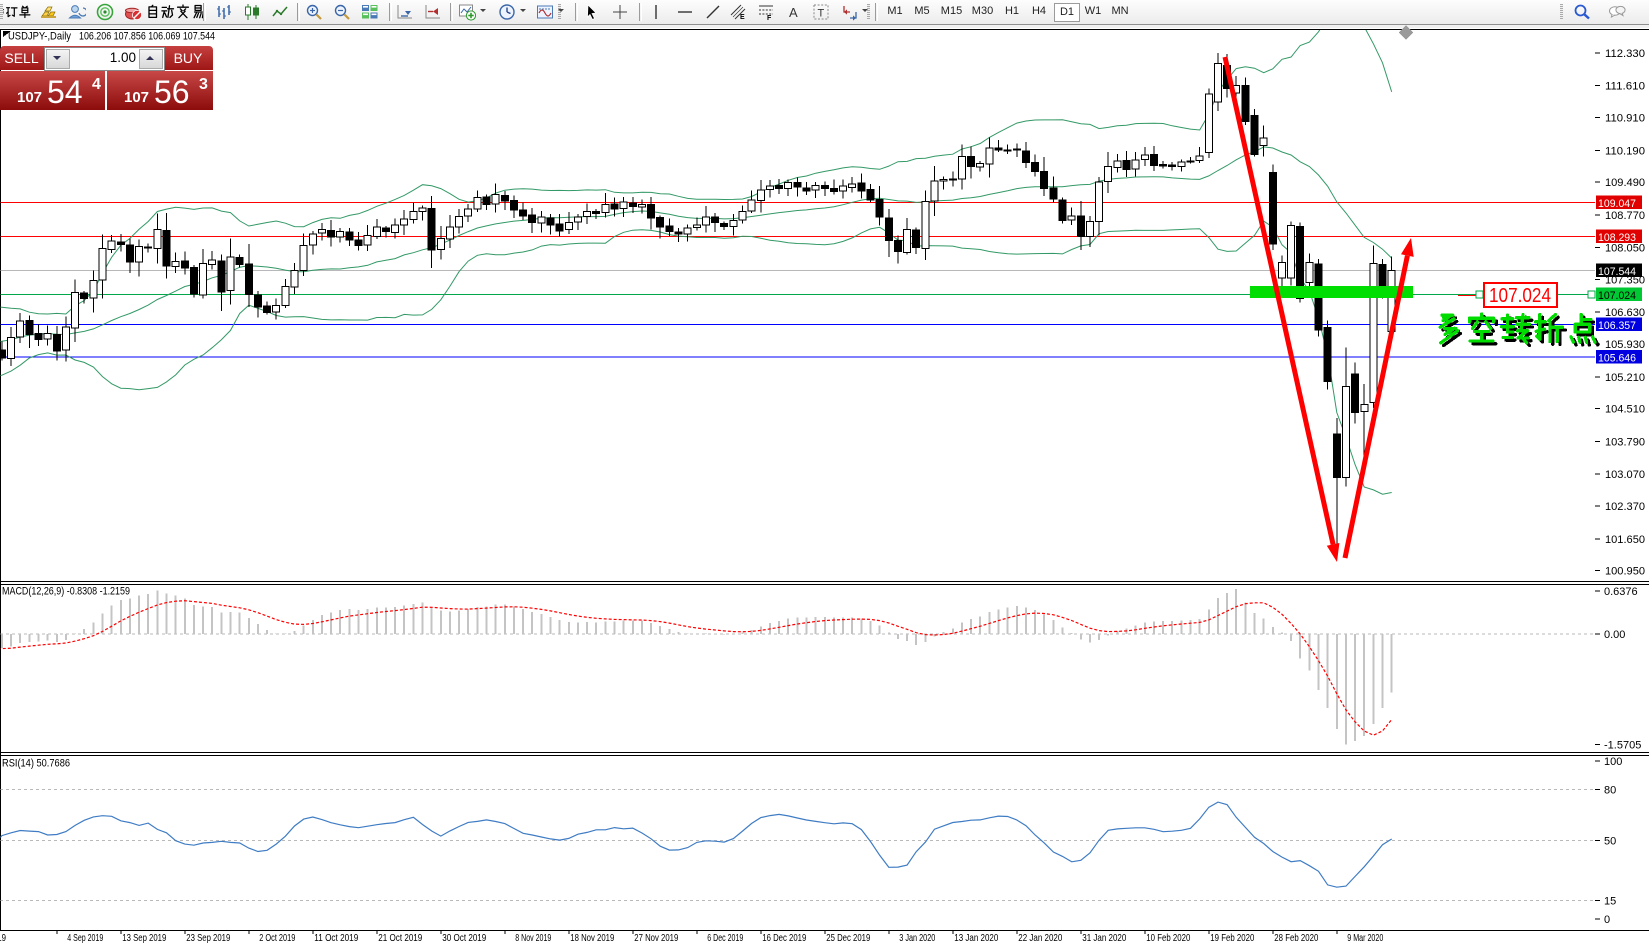  Describe the element at coordinates (1625, 119) in the screenshot. I see `svg-text: 110.910` at that location.